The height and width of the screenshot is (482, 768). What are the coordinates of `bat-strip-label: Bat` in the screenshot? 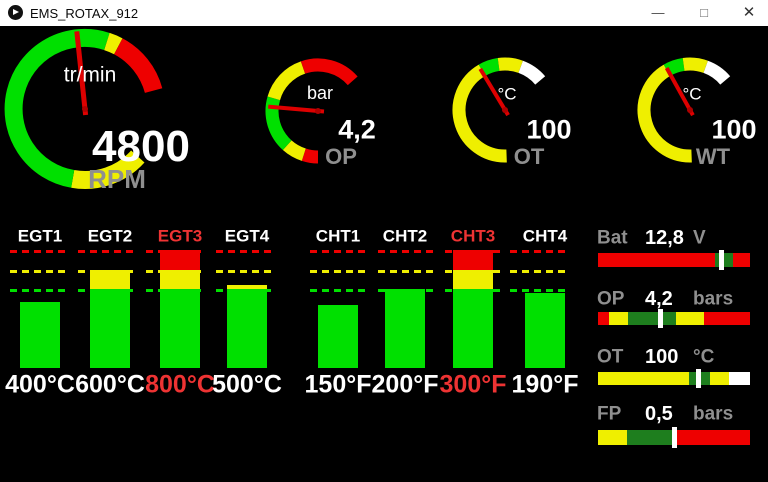 It's located at (612, 238).